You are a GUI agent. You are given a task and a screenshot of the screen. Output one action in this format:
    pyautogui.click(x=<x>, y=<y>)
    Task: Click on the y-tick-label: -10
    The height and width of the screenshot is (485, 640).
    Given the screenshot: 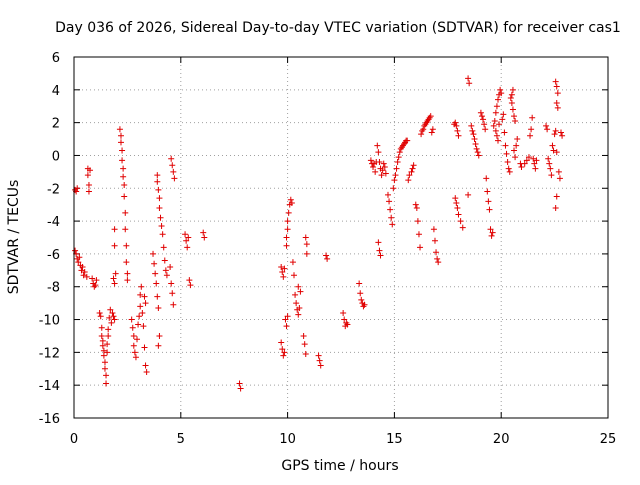 What is the action you would take?
    pyautogui.click(x=49, y=321)
    